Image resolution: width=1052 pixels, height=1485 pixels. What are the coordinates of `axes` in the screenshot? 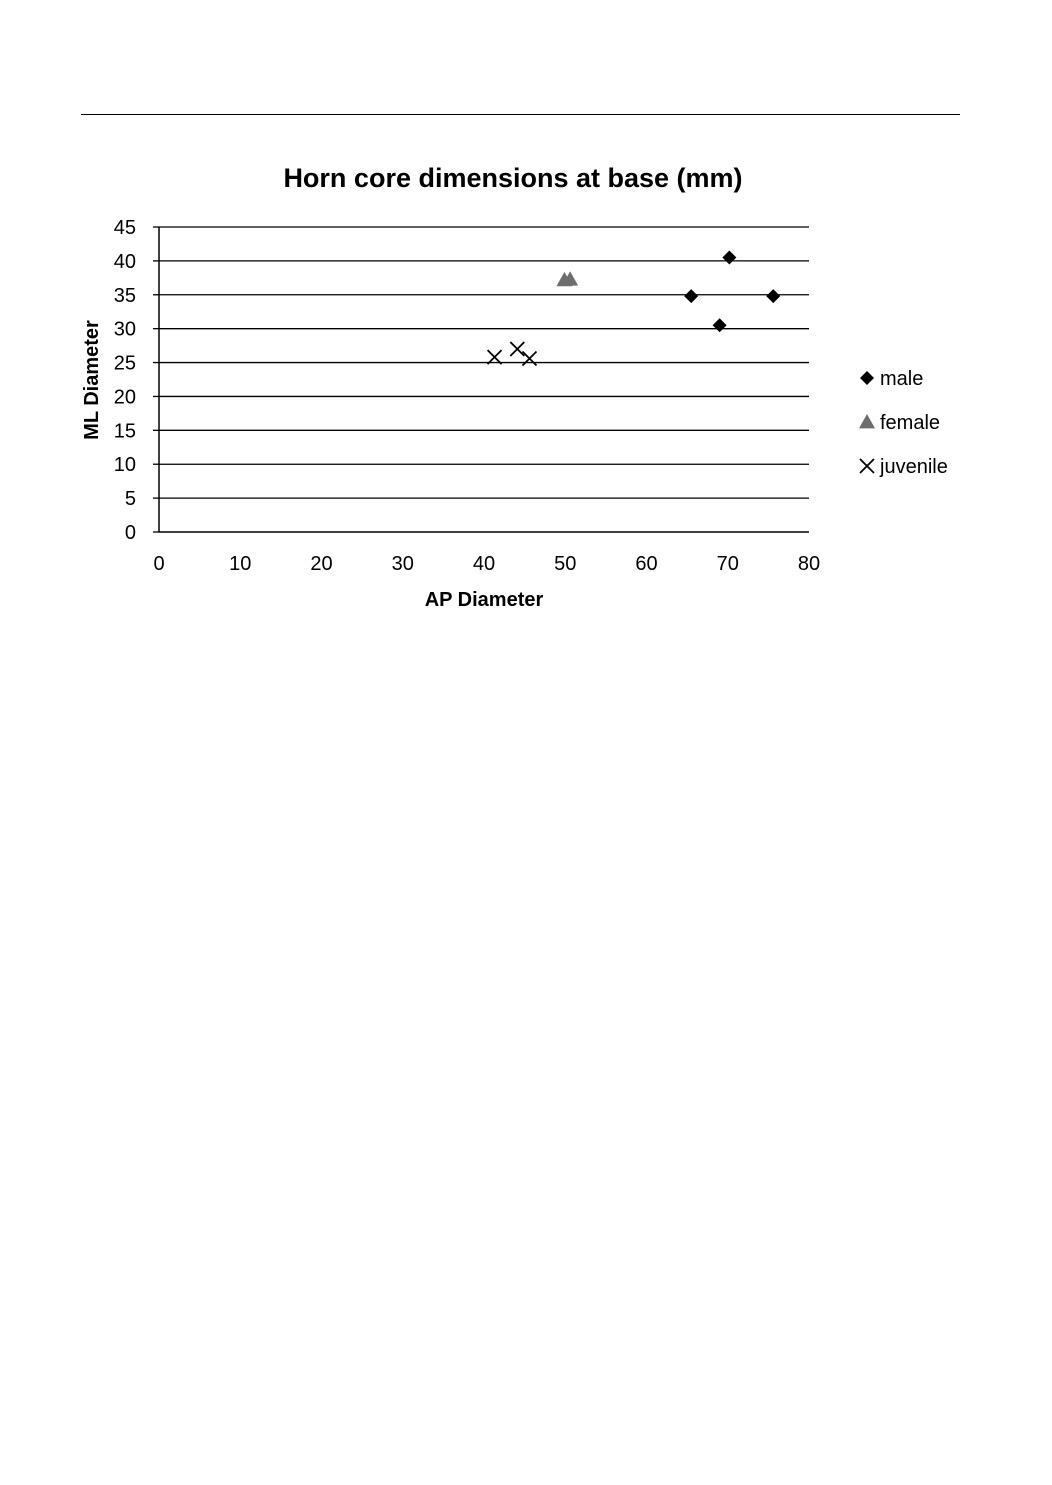 It's located at (481, 379).